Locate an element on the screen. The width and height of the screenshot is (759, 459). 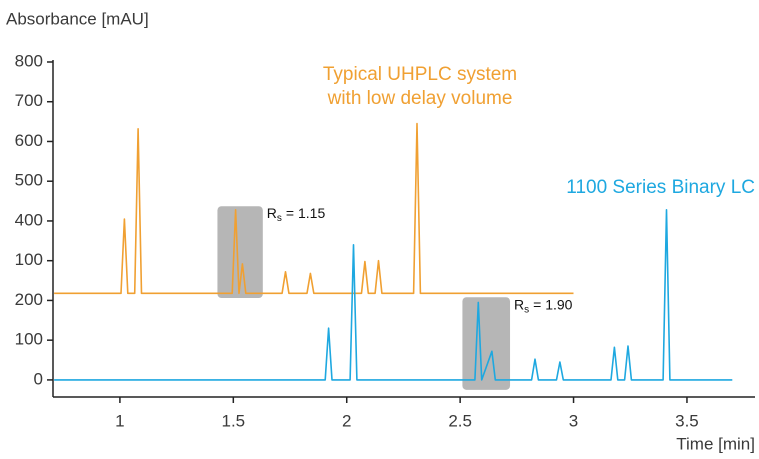
y-tick-label: 500 is located at coordinates (29, 180).